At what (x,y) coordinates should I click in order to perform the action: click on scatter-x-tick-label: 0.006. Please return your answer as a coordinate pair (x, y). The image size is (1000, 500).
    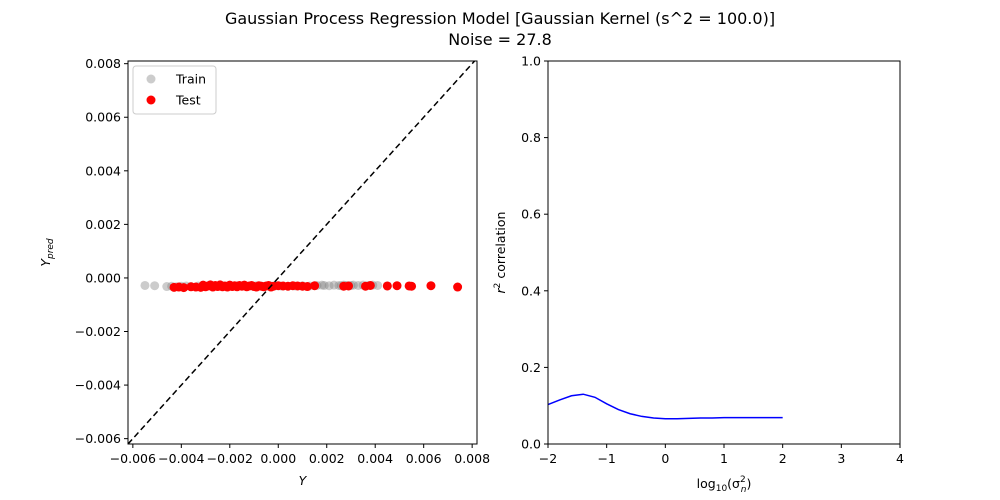
    Looking at the image, I should click on (424, 458).